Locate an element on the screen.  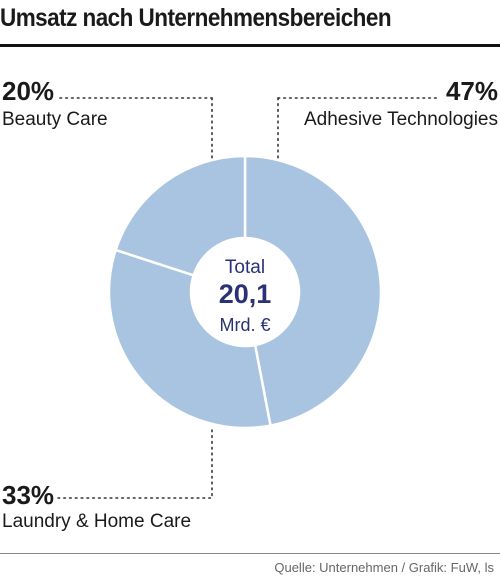
beauty-care-label: Beauty Care is located at coordinates (55, 119).